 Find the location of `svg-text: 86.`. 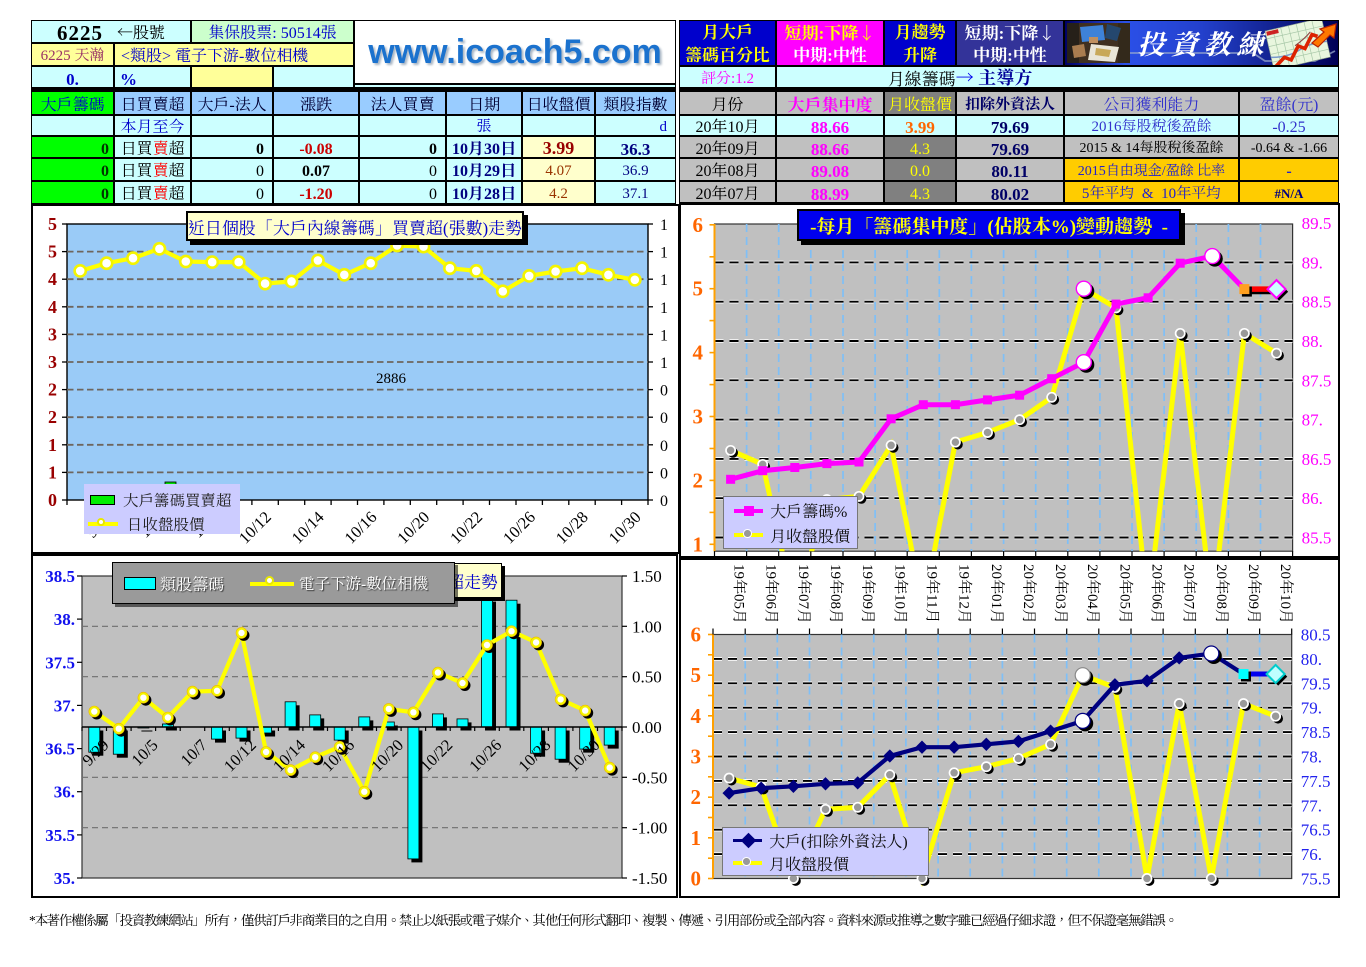

svg-text: 86. is located at coordinates (1312, 496).